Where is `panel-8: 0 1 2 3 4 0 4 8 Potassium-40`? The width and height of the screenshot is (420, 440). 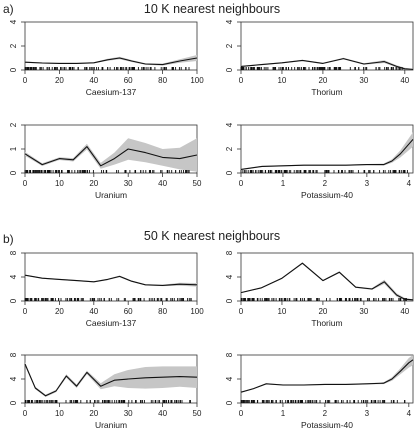
panel-8: 0 1 2 3 4 0 4 8 Potassium-40 is located at coordinates (319, 391).